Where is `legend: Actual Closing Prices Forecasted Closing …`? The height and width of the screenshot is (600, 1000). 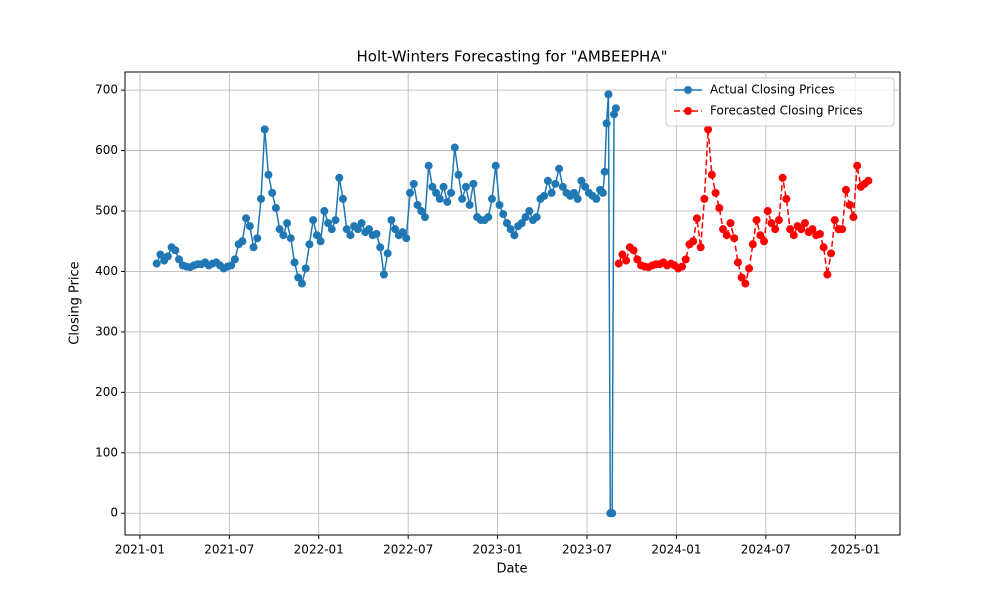
legend: Actual Closing Prices Forecasted Closing … is located at coordinates (780, 102).